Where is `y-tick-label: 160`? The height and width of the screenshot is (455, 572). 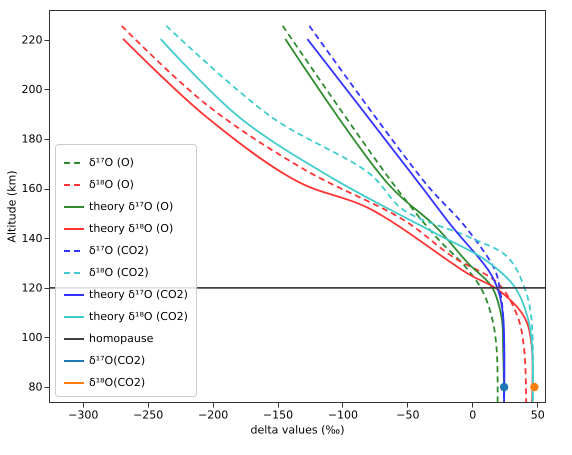
y-tick-label: 160 is located at coordinates (32, 189).